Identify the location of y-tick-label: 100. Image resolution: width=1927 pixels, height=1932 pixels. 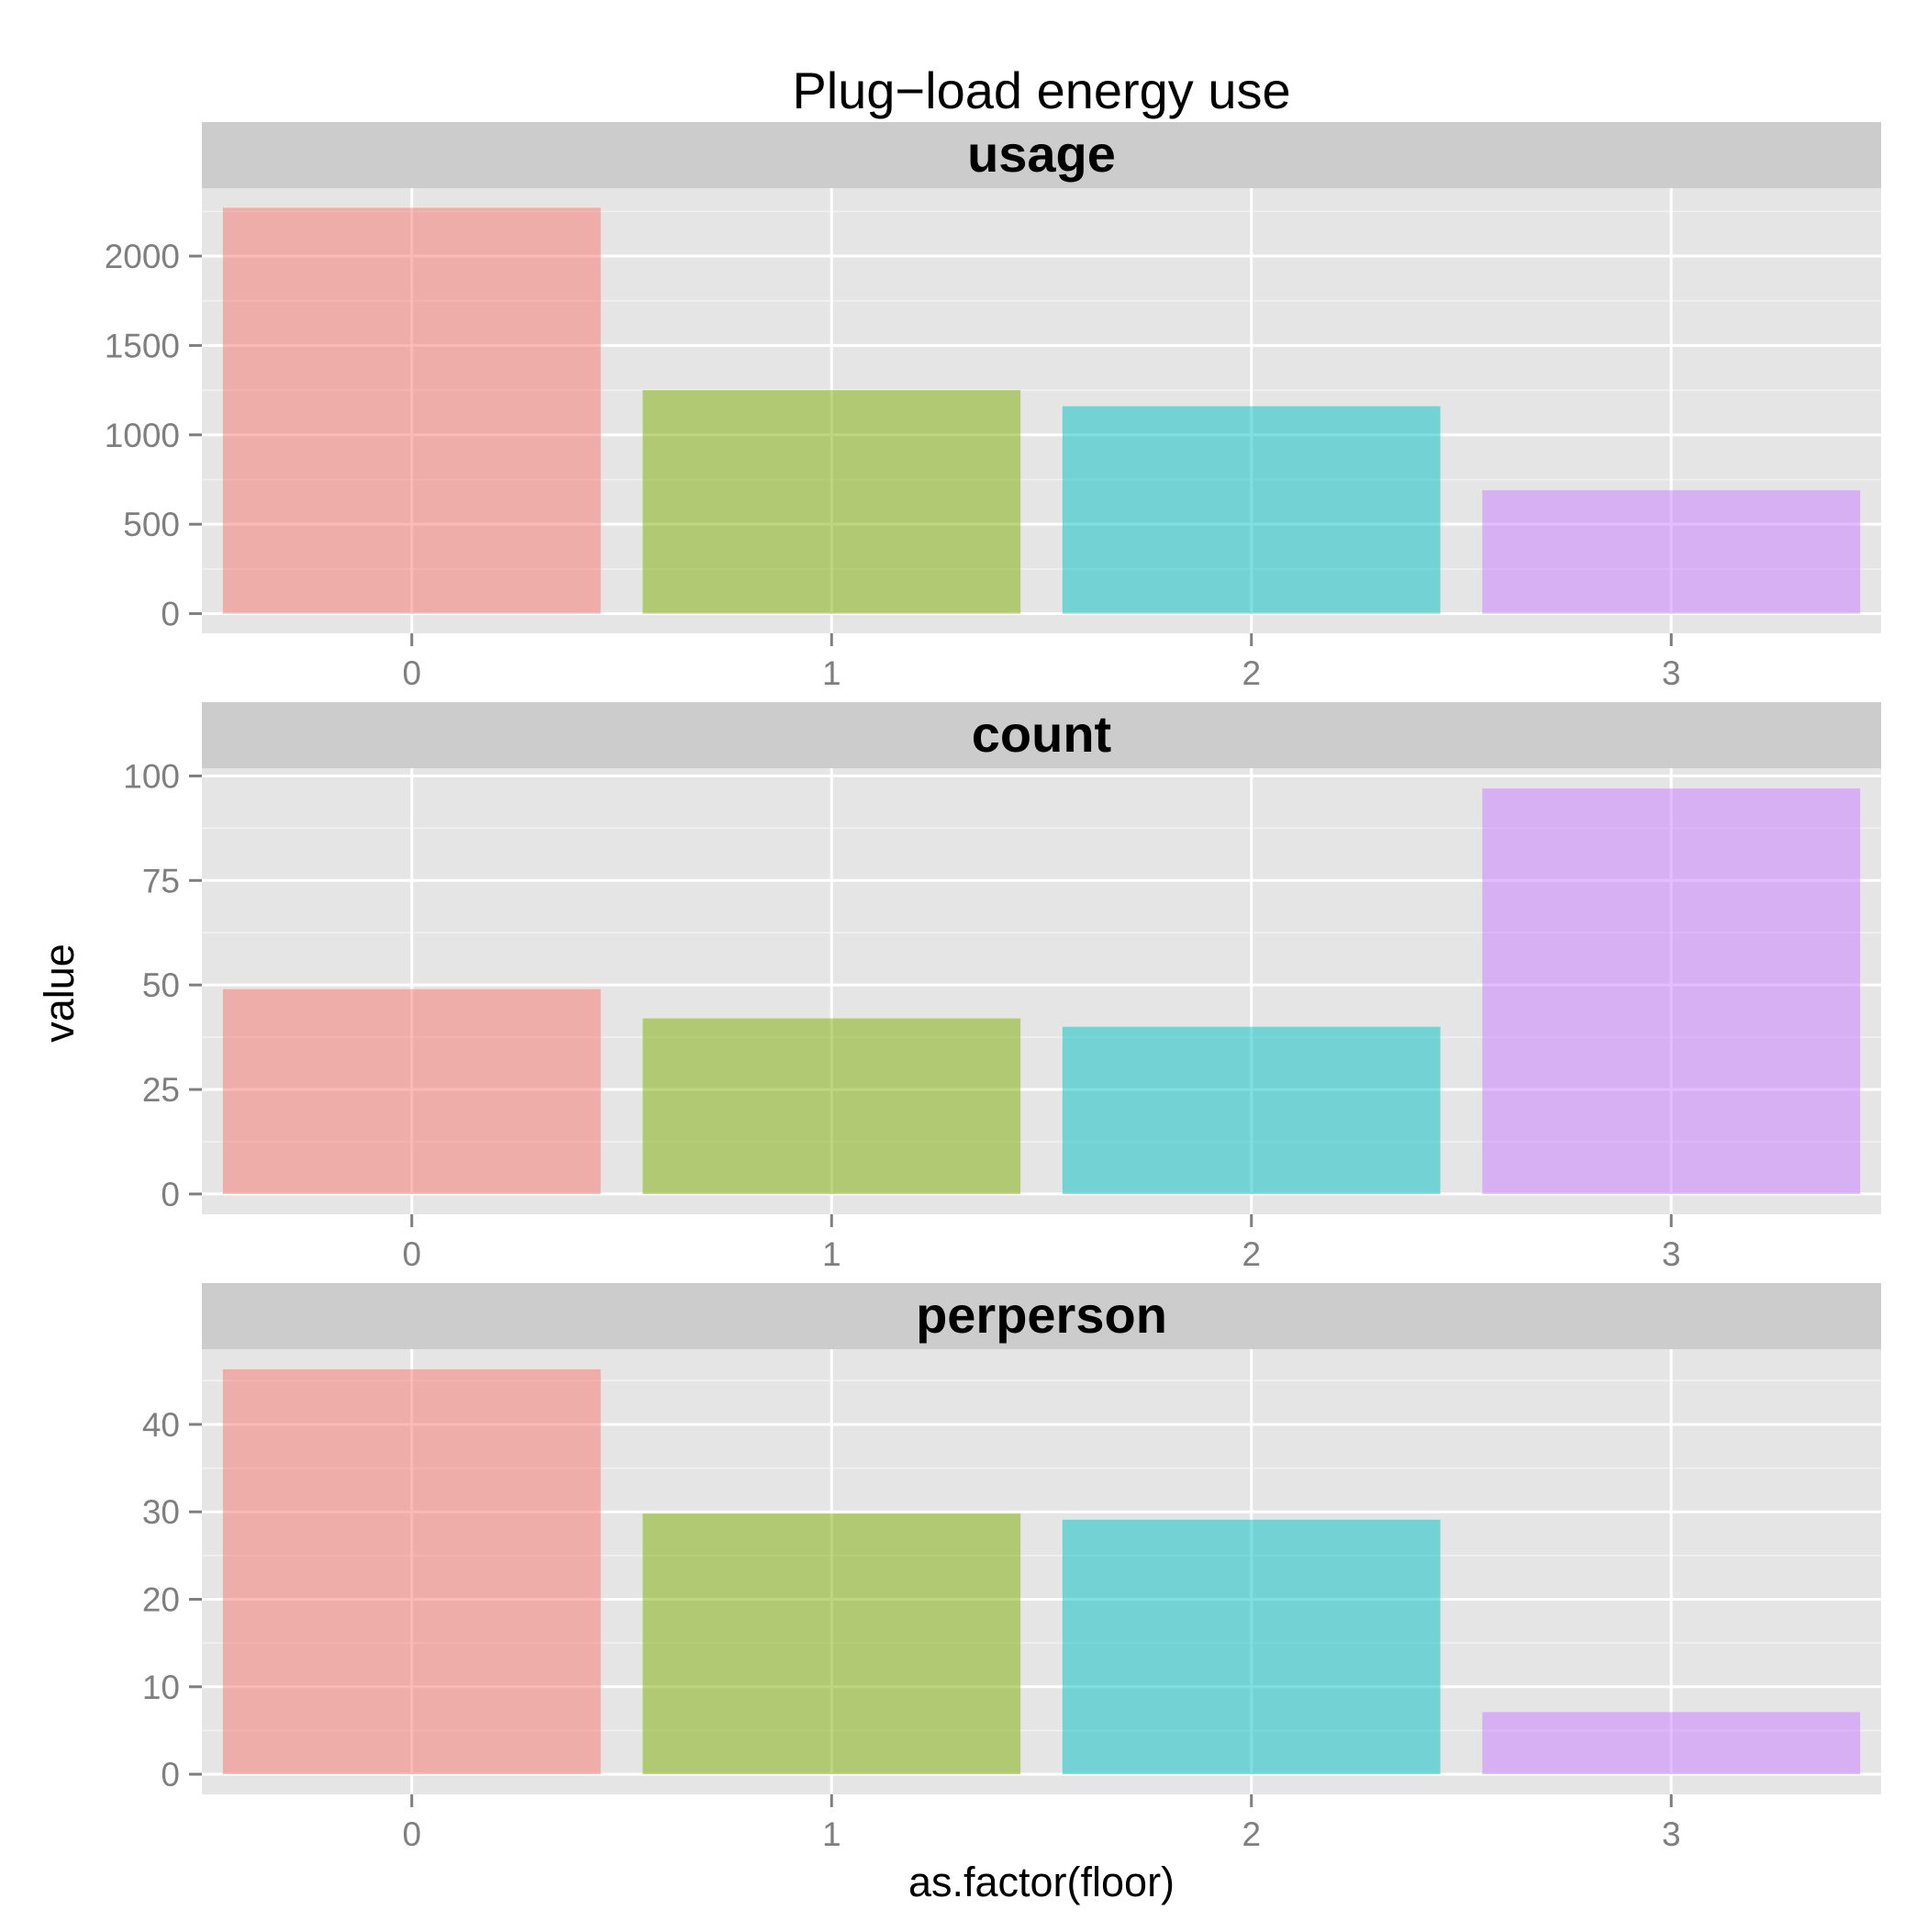
(151, 776).